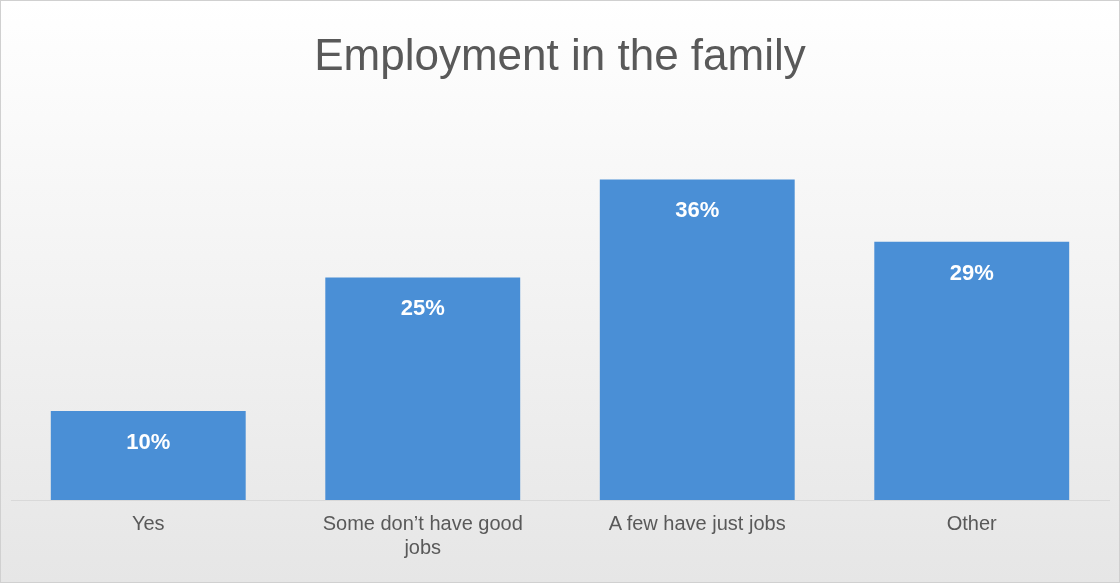 Image resolution: width=1120 pixels, height=583 pixels. Describe the element at coordinates (422, 534) in the screenshot. I see `x-tick-label: Some don’t have good jobs` at that location.